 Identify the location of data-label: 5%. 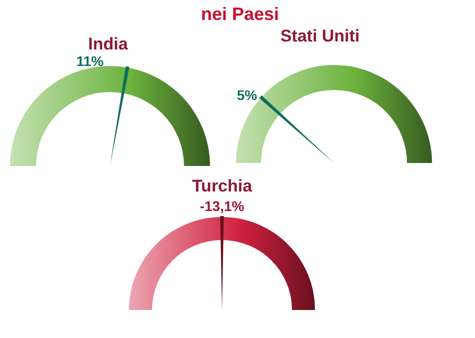
(247, 94).